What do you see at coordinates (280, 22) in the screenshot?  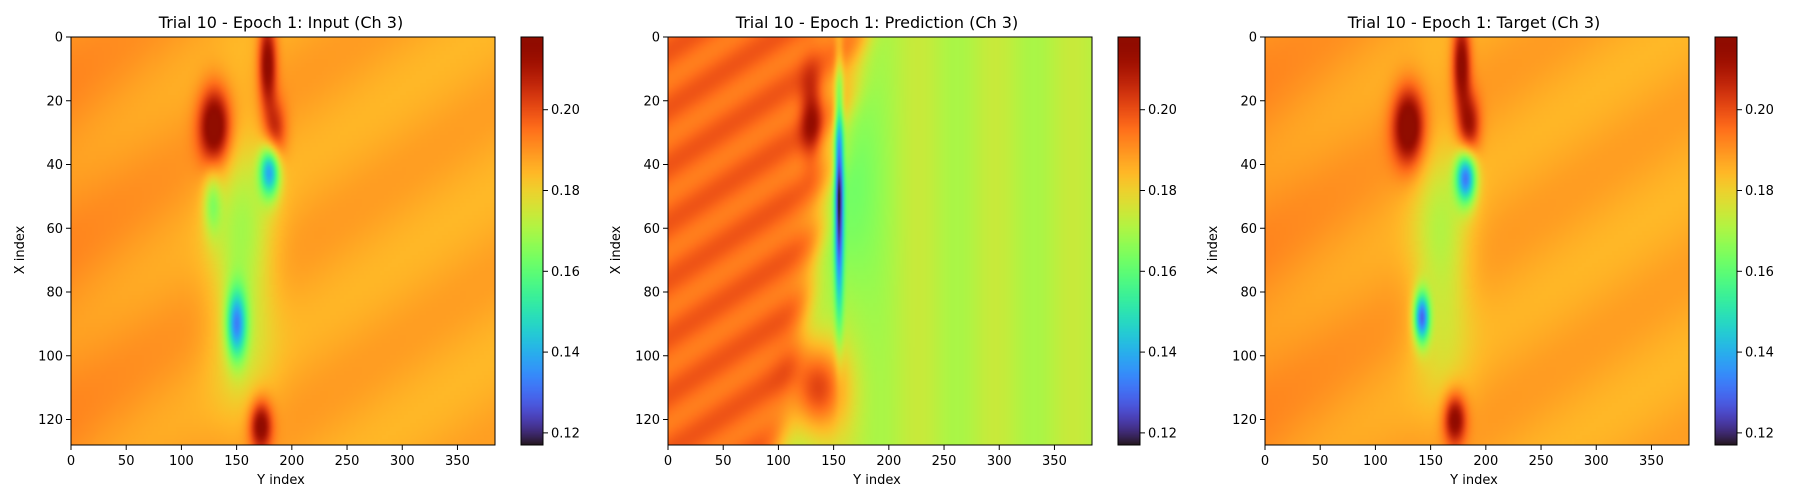 I see `subplot-title: Trial 10 - Epoch 1: Input (Ch 3)` at bounding box center [280, 22].